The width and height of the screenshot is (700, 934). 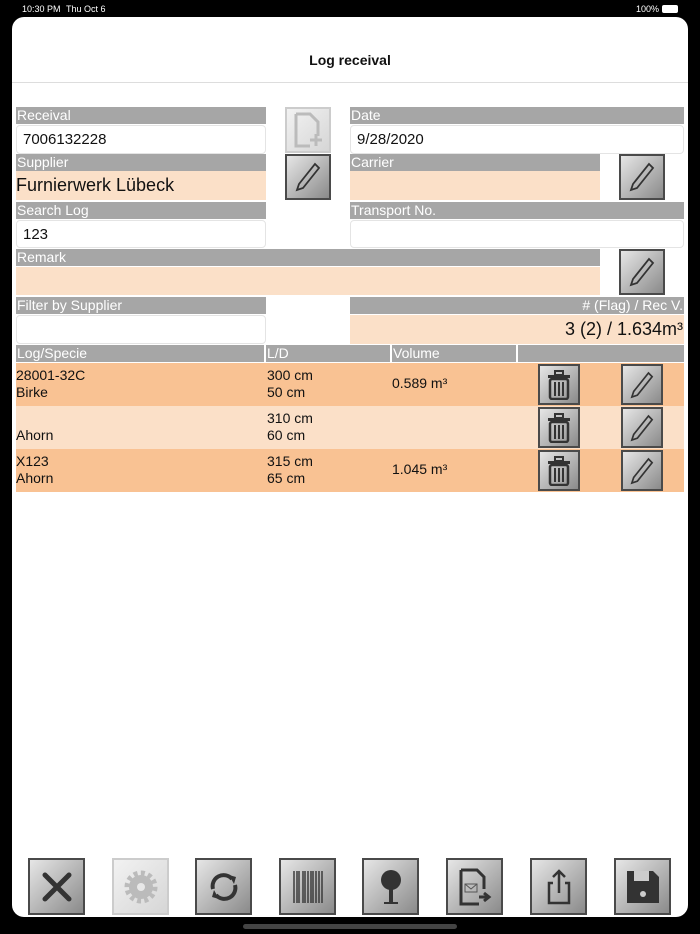 I want to click on tree-button, so click(x=390, y=886).